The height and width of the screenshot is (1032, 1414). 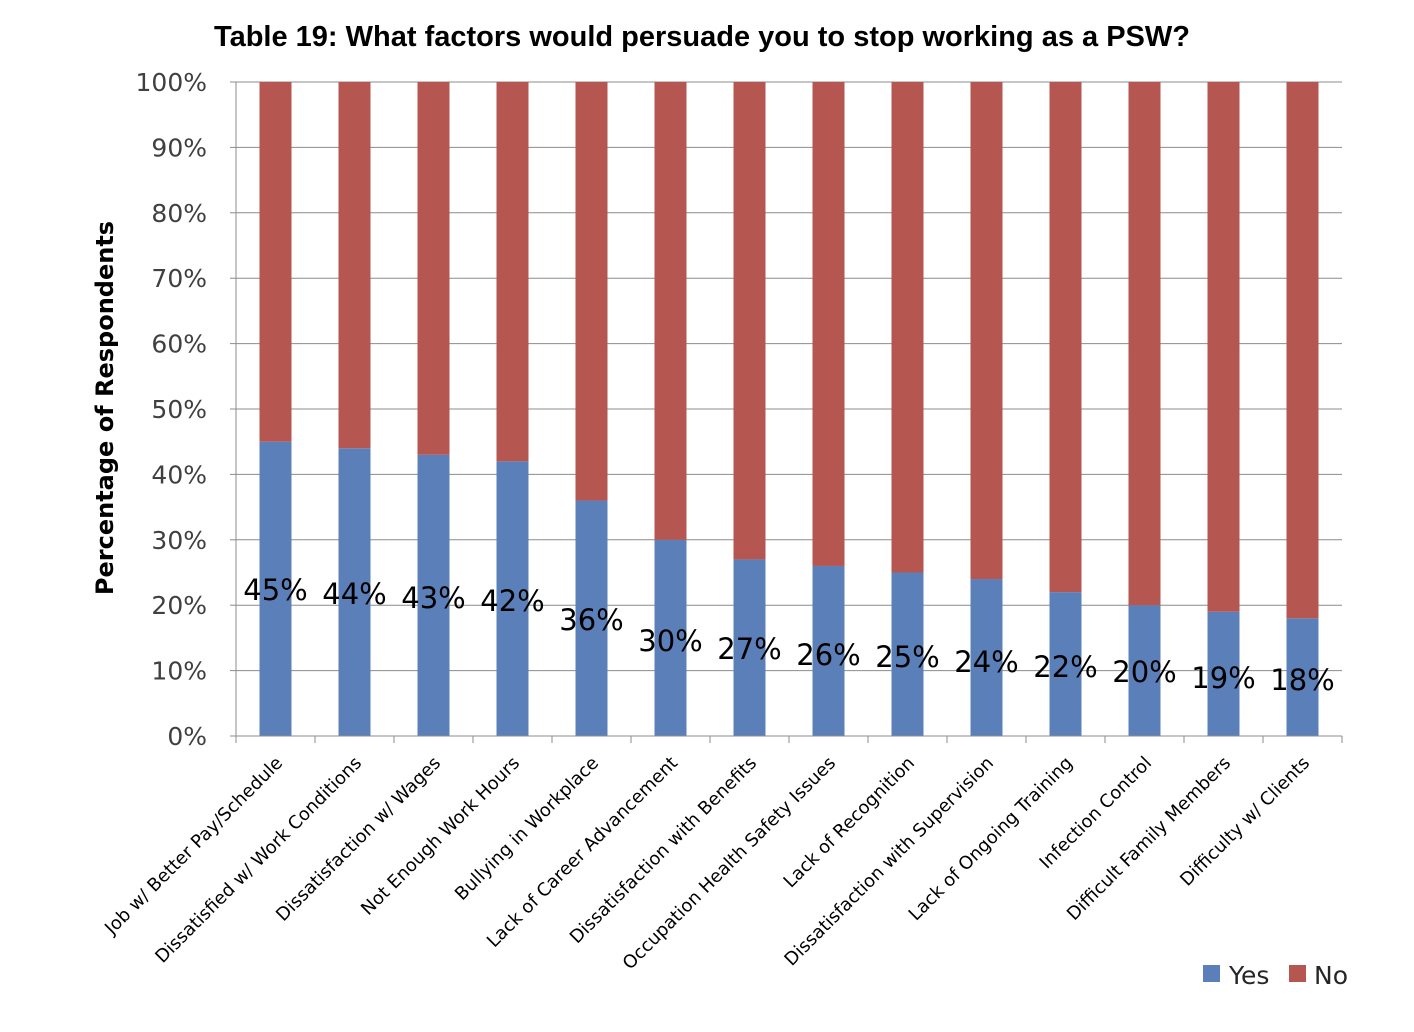 I want to click on data-label: 36%, so click(x=591, y=620).